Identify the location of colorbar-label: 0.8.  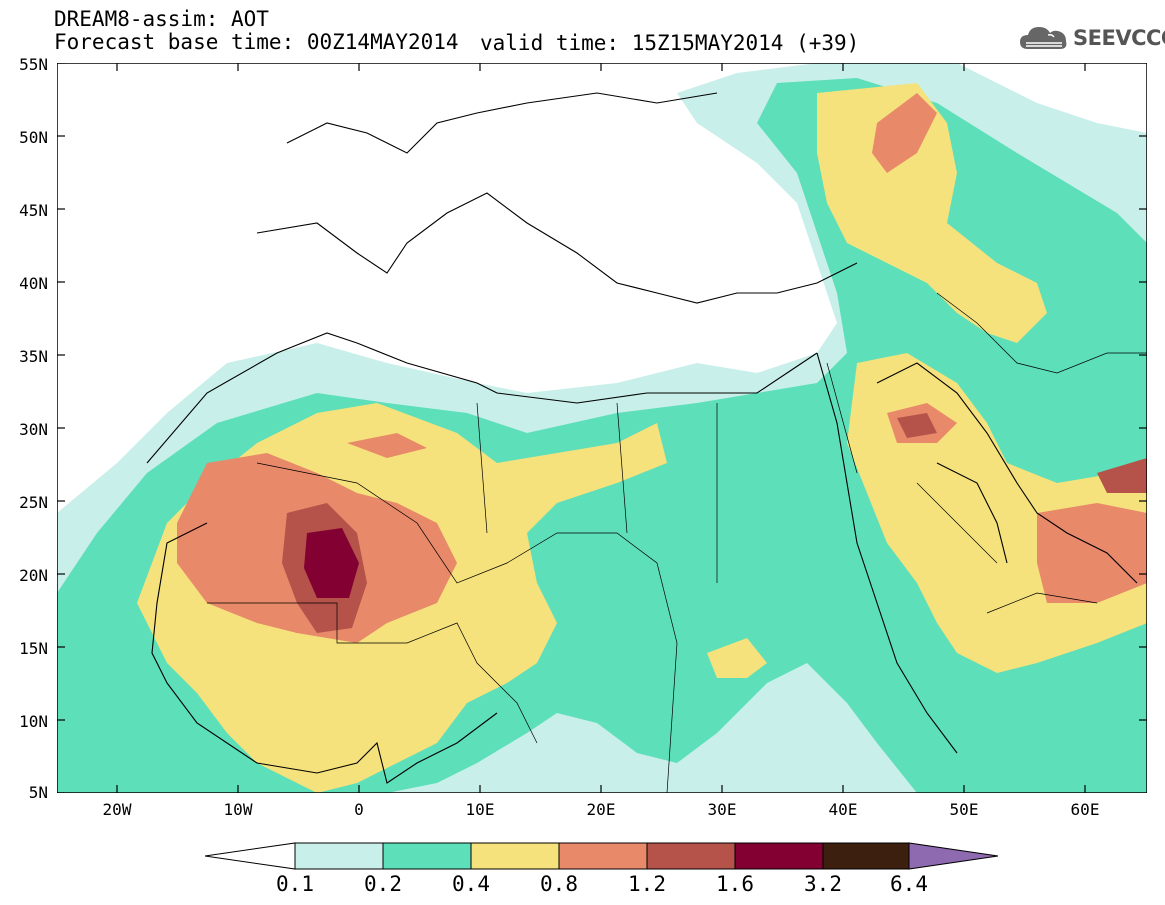
(559, 884).